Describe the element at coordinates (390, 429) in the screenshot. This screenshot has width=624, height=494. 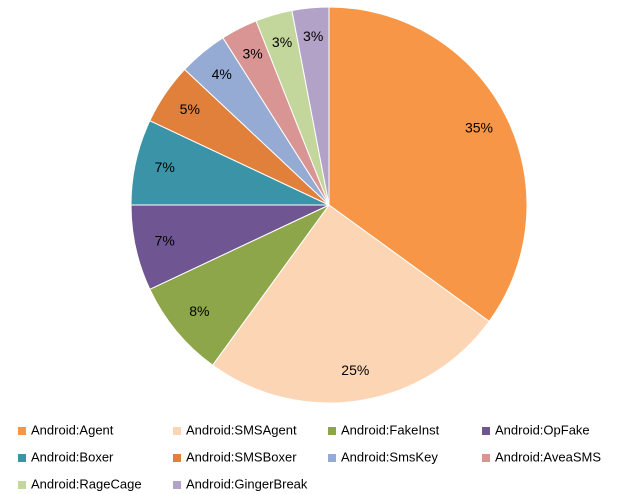
I see `legend-label: Android:FakeInst` at that location.